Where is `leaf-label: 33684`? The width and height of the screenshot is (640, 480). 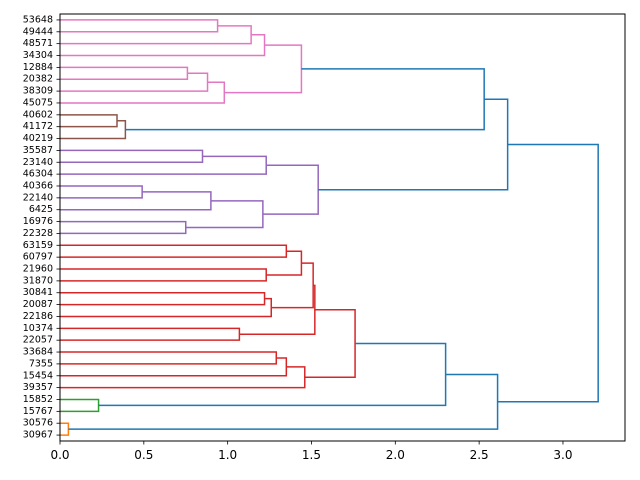 leaf-label: 33684 is located at coordinates (38, 352).